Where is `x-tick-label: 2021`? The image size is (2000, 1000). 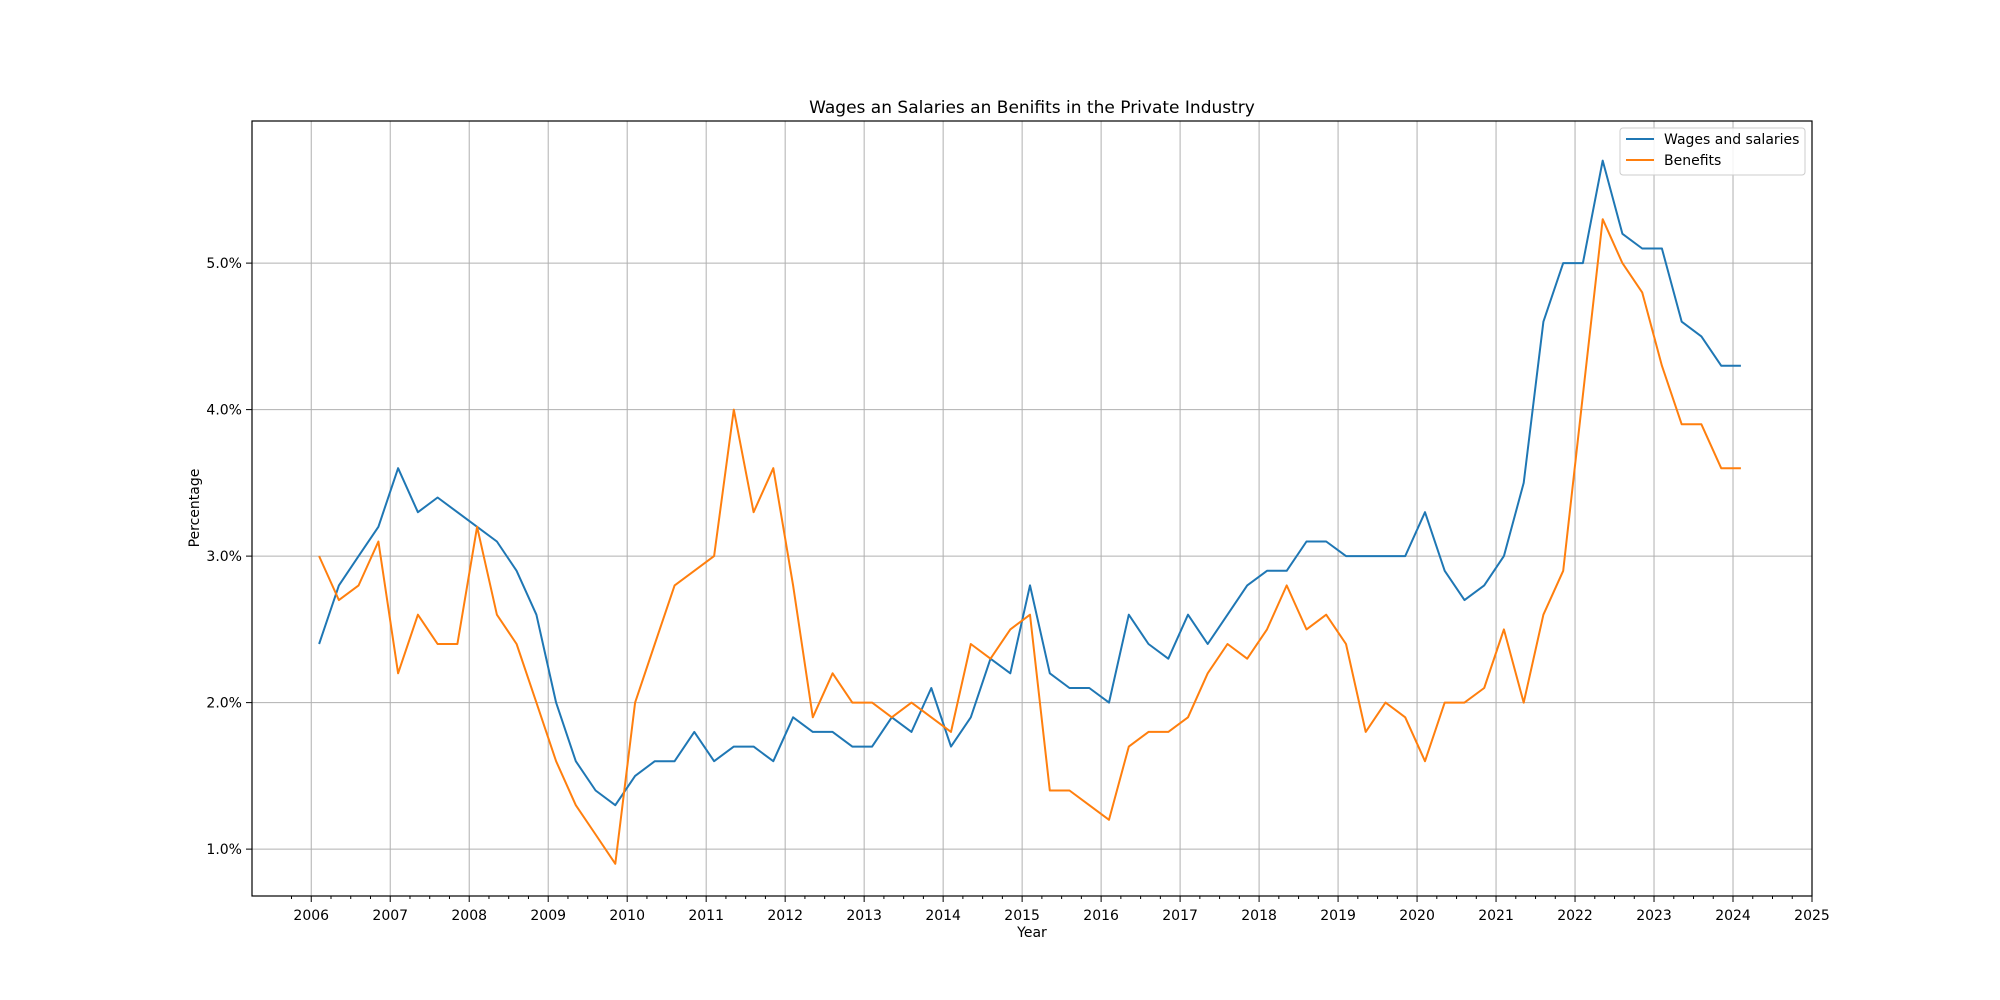
x-tick-label: 2021 is located at coordinates (1496, 916).